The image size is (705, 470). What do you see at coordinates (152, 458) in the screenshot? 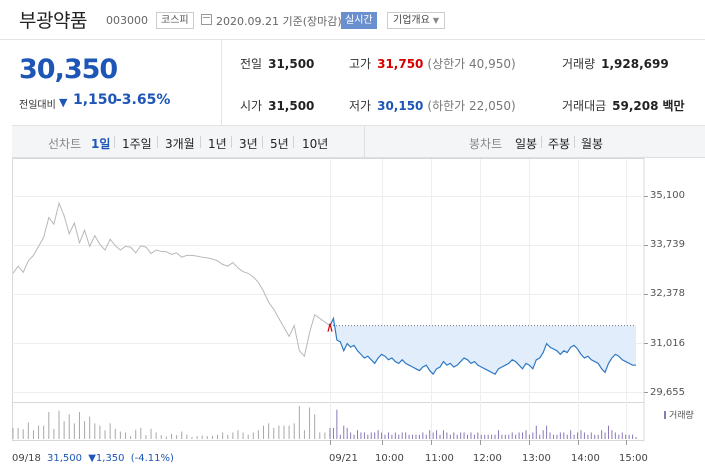
I see `prev-day-change-pct: (-4.11%)` at bounding box center [152, 458].